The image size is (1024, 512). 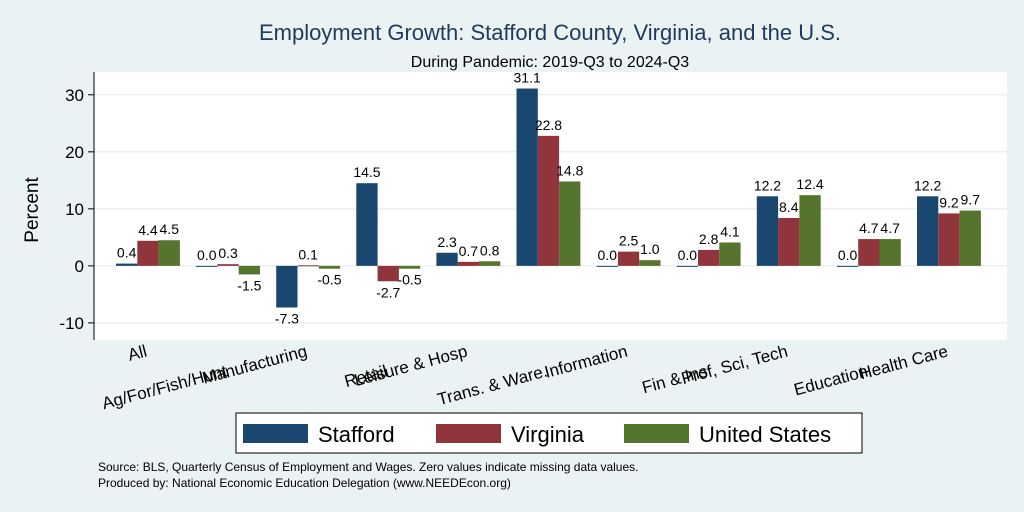 I want to click on data-label: 0.8, so click(x=490, y=250).